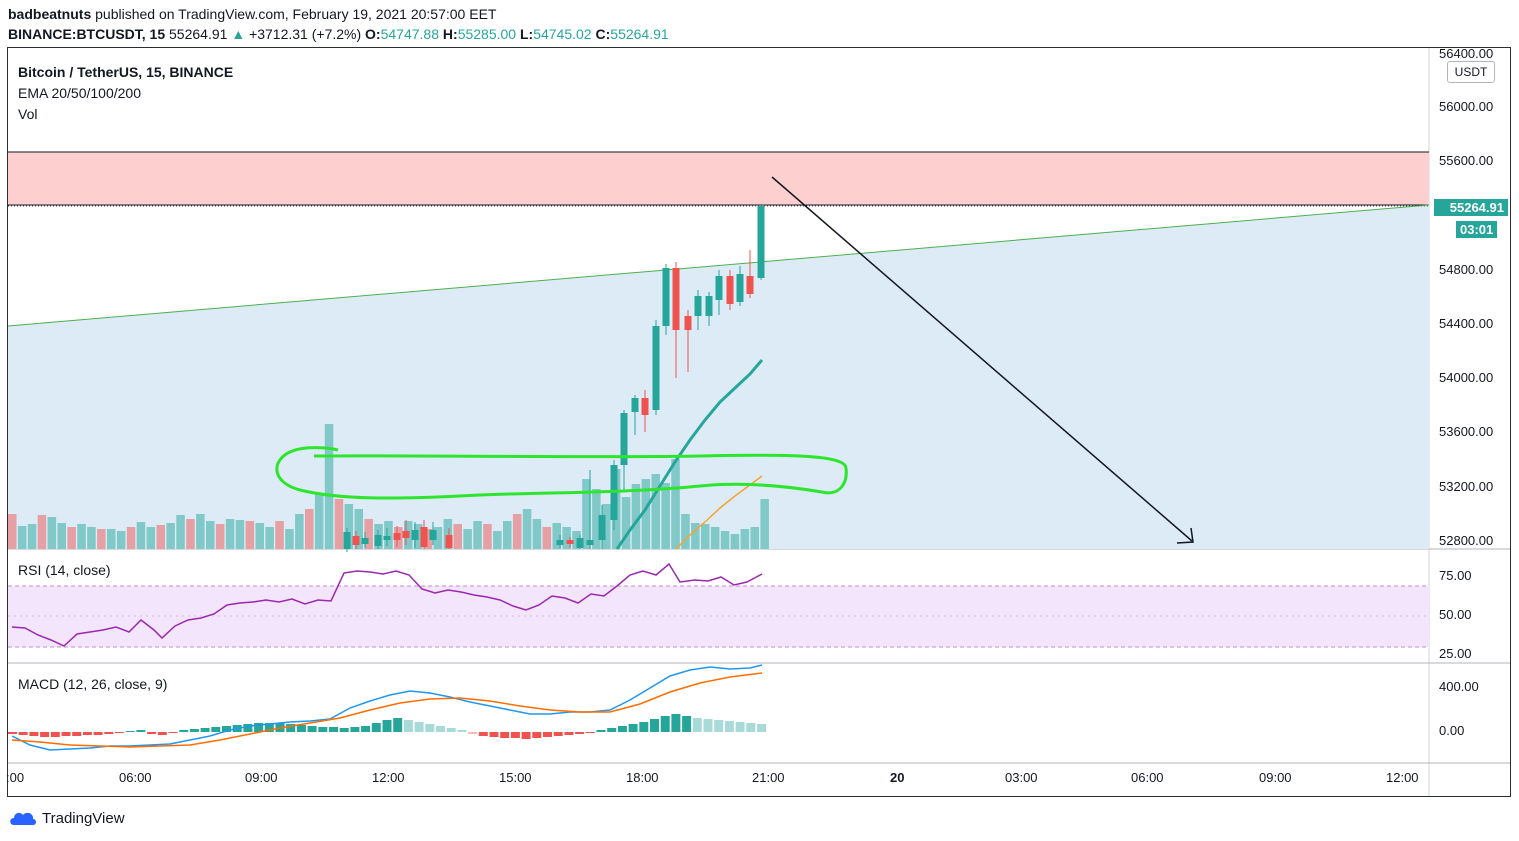 This screenshot has height=841, width=1519. What do you see at coordinates (1466, 486) in the screenshot?
I see `price-tick-label: 53200.00` at bounding box center [1466, 486].